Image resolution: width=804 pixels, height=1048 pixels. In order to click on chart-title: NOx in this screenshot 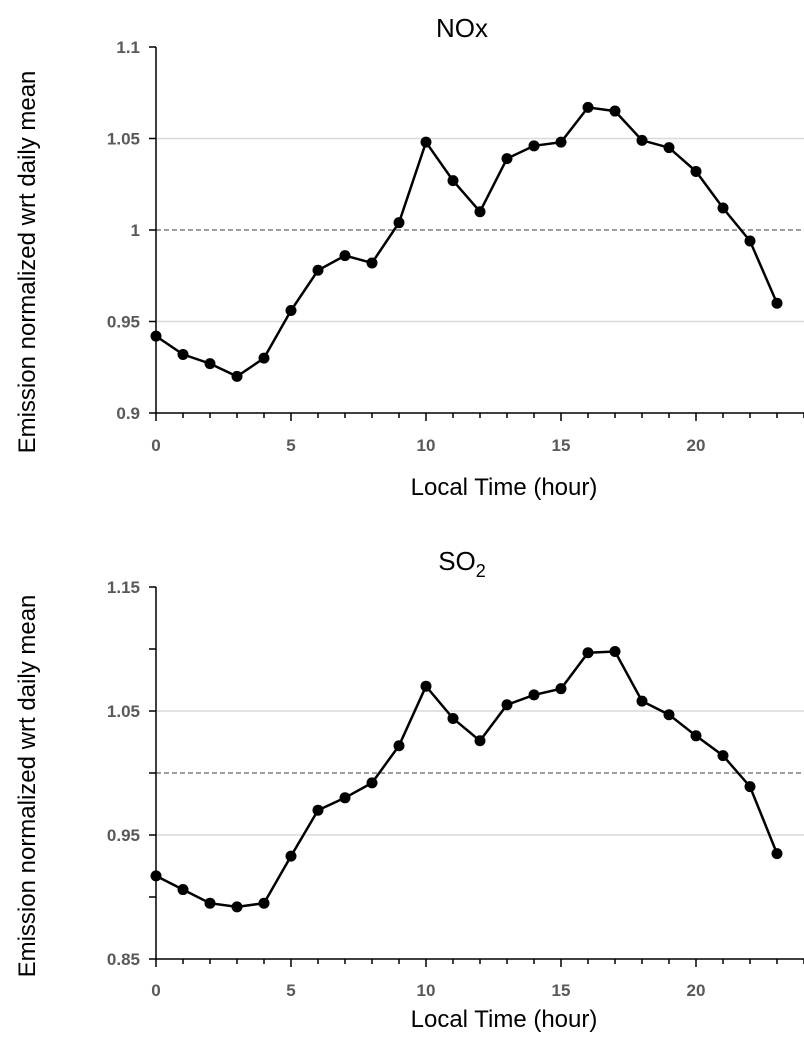, I will do `click(462, 28)`.